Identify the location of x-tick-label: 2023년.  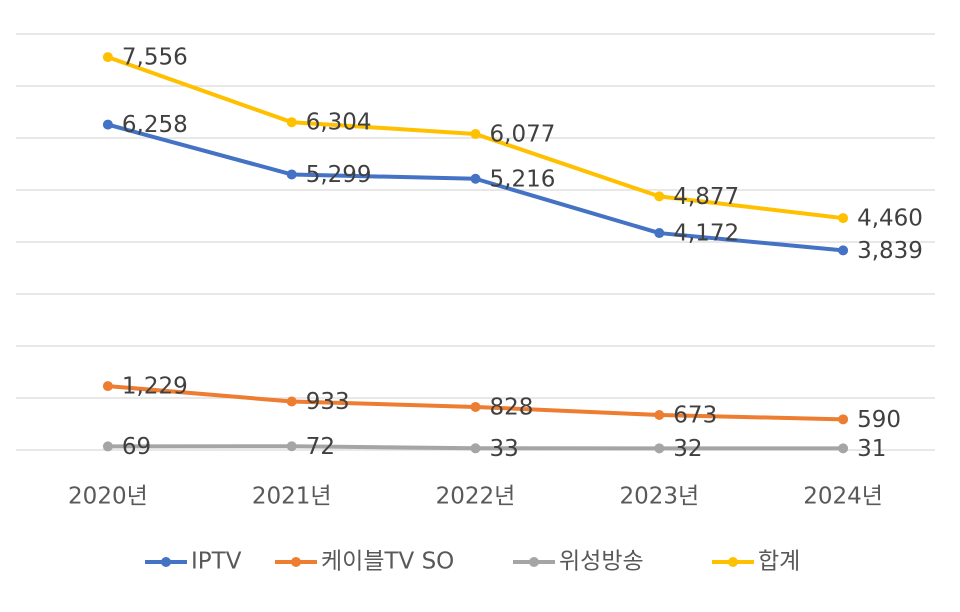
(659, 497).